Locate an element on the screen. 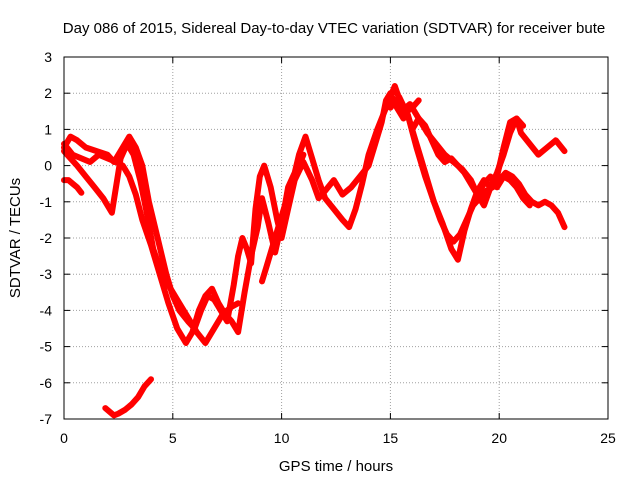  y-tick-label: -2 is located at coordinates (46, 238).